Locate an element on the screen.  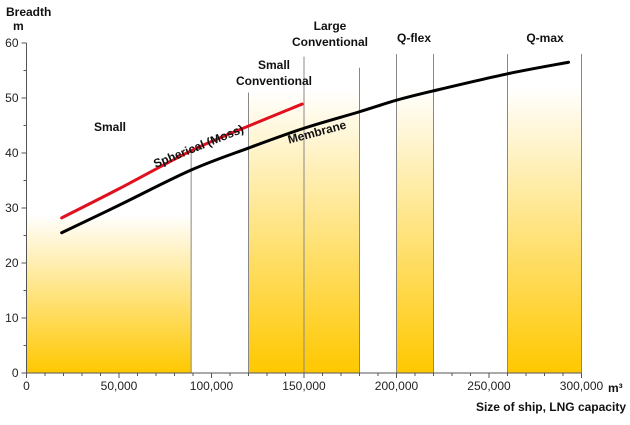
x-tick-label: 150,000 is located at coordinates (304, 386).